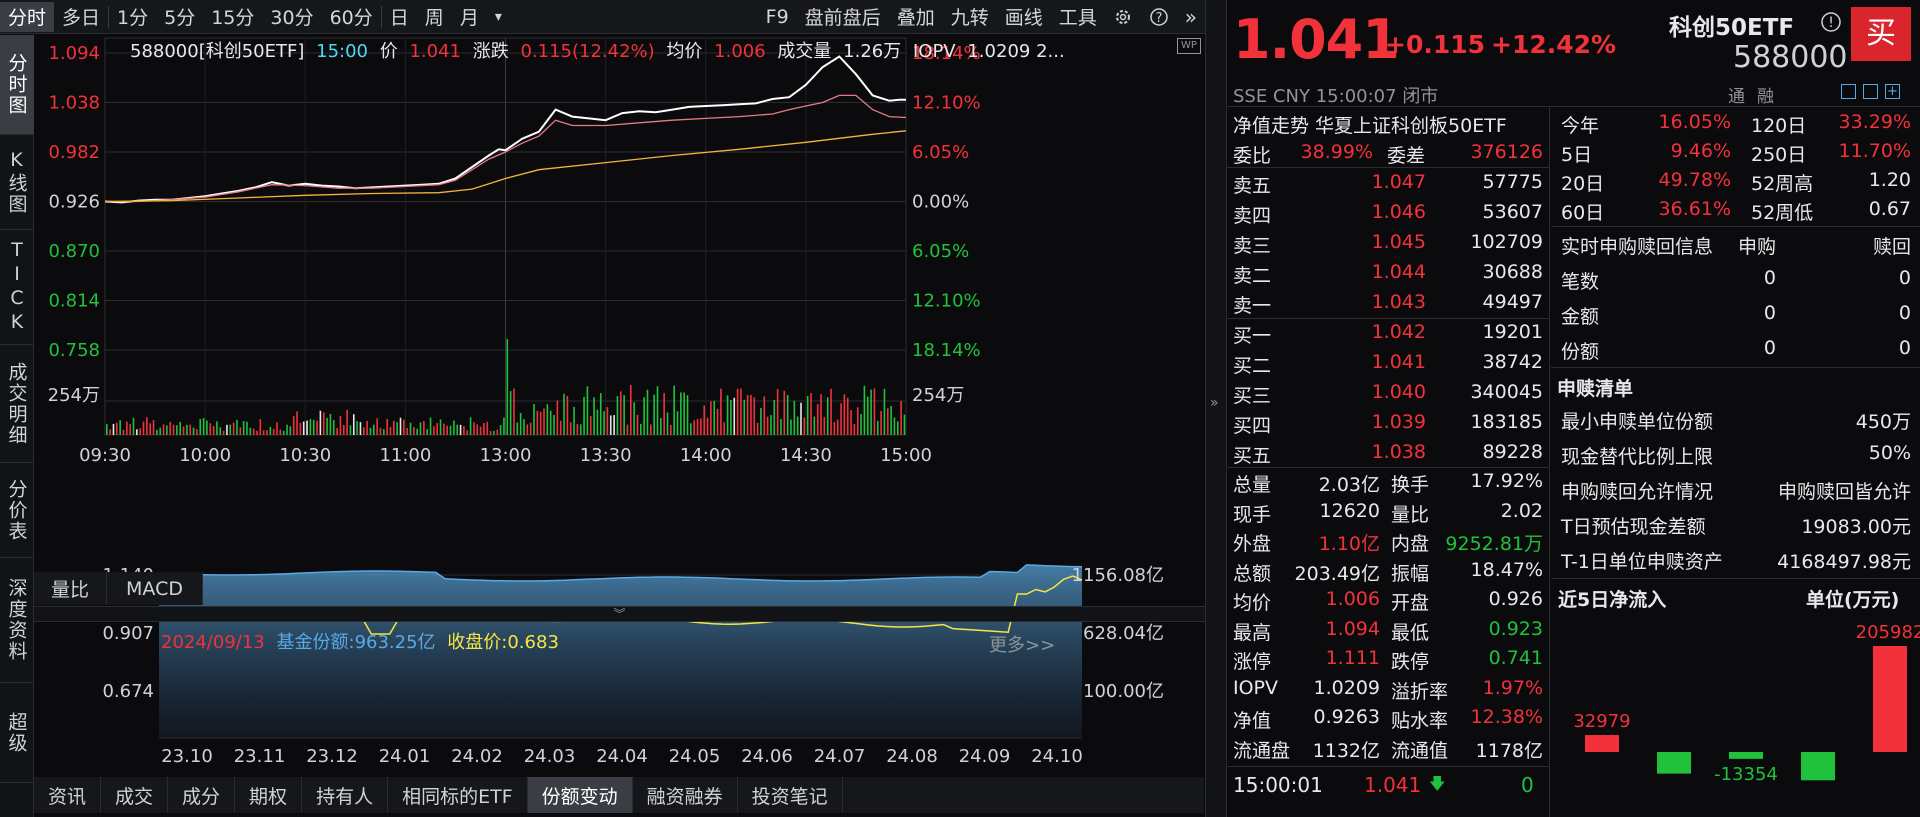 The image size is (1920, 817). What do you see at coordinates (233, 18) in the screenshot?
I see `period-tab-15min: 15分` at bounding box center [233, 18].